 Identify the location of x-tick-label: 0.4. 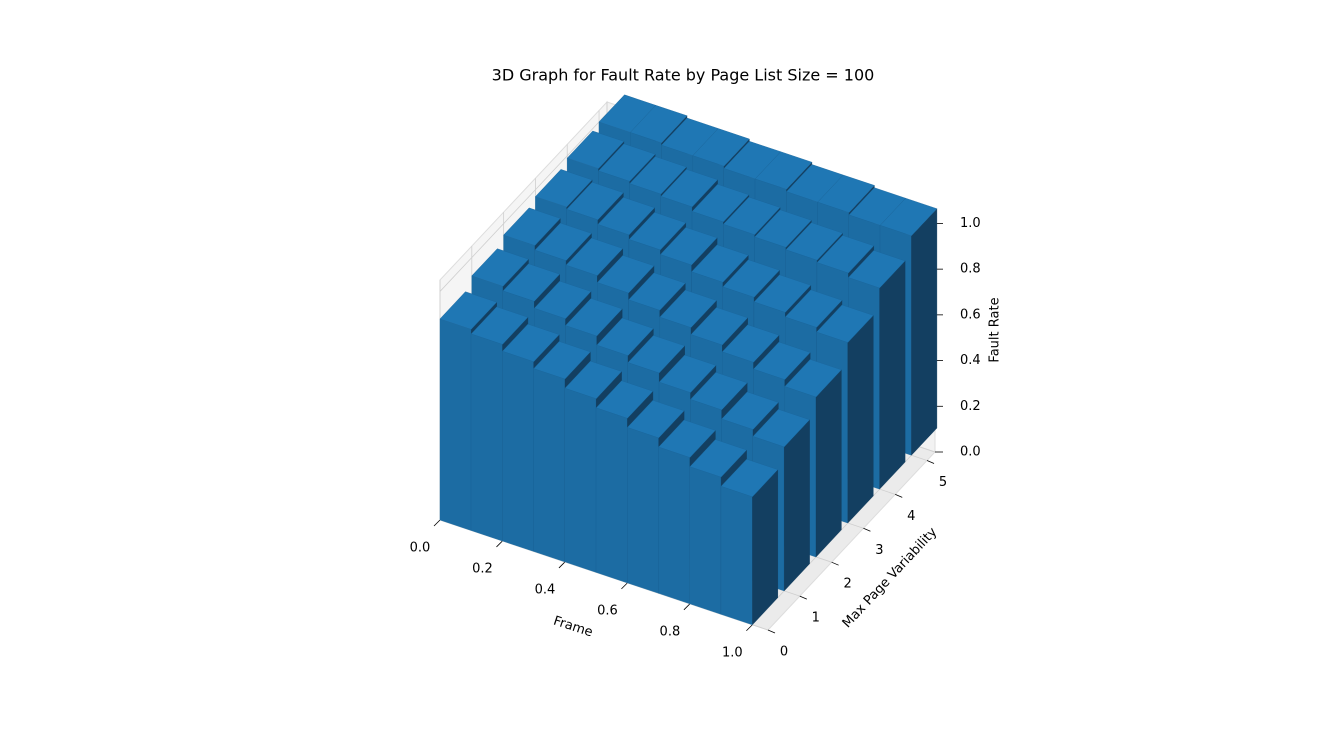
(545, 589).